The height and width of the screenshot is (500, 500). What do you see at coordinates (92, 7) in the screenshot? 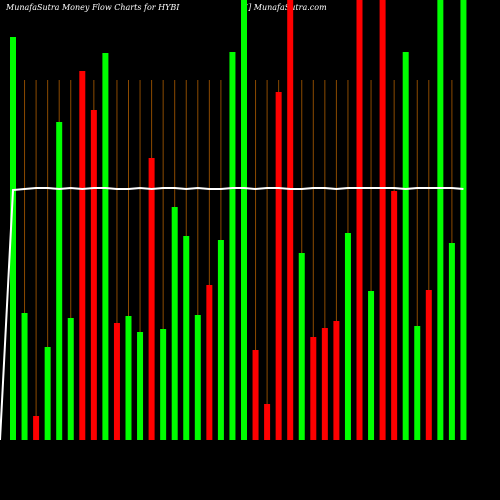
I see `chart-title: MunafaSutra Money Flow Charts for HYBI` at bounding box center [92, 7].